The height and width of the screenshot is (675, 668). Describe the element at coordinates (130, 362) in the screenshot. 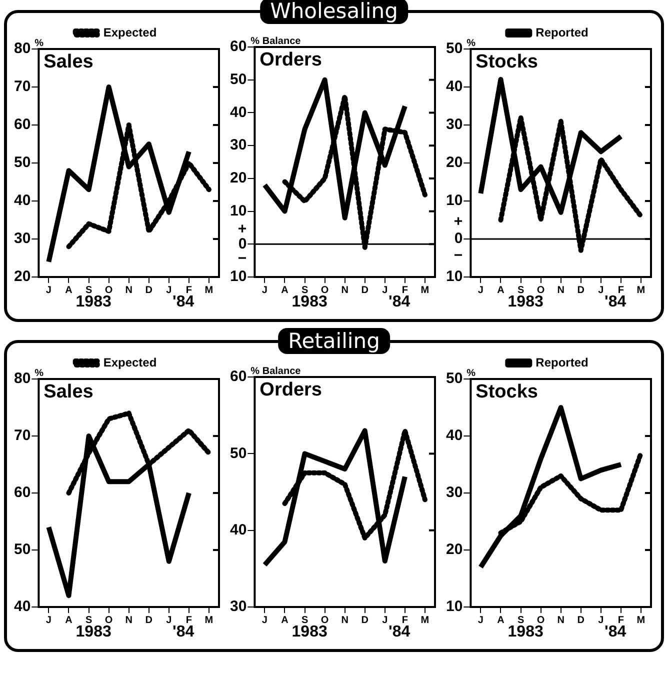

I see `legend-label: Expected` at that location.